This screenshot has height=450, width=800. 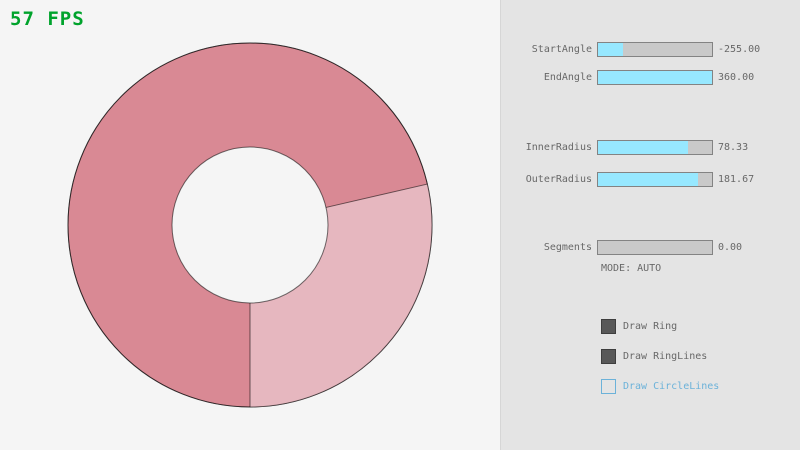 I want to click on slider-value: 0.00, so click(x=730, y=247).